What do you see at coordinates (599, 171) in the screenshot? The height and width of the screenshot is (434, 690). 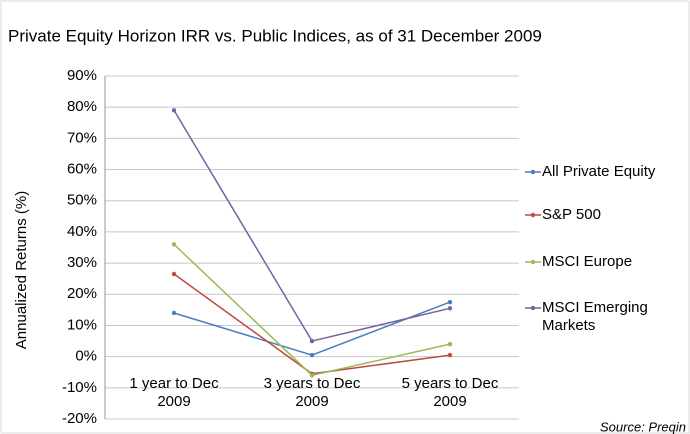 I see `legend-label: All Private Equity` at bounding box center [599, 171].